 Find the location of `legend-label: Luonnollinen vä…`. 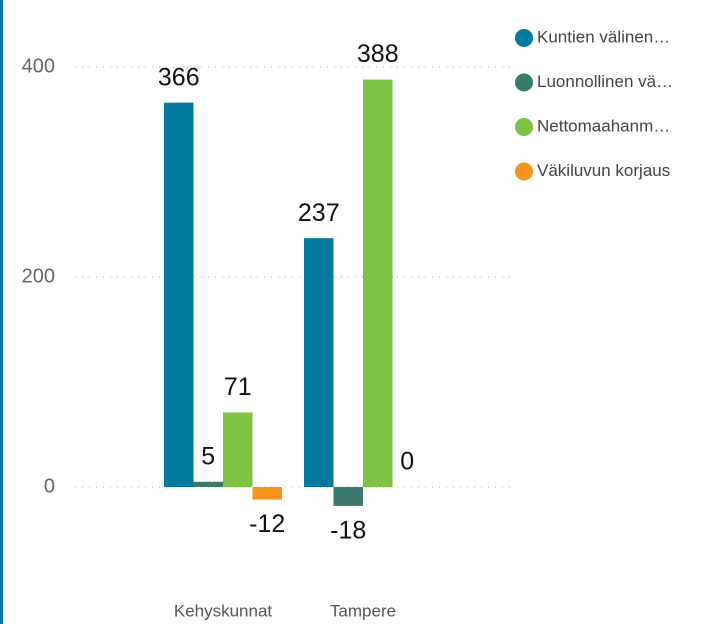

legend-label: Luonnollinen vä… is located at coordinates (605, 81).